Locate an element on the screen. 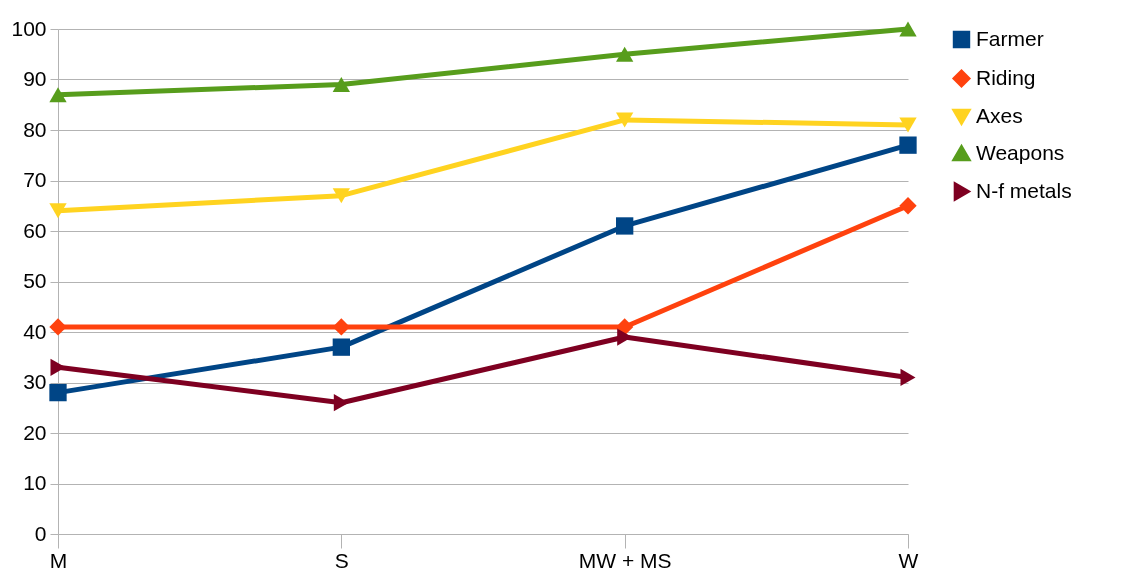  y-tick-label: 100 is located at coordinates (29, 28).